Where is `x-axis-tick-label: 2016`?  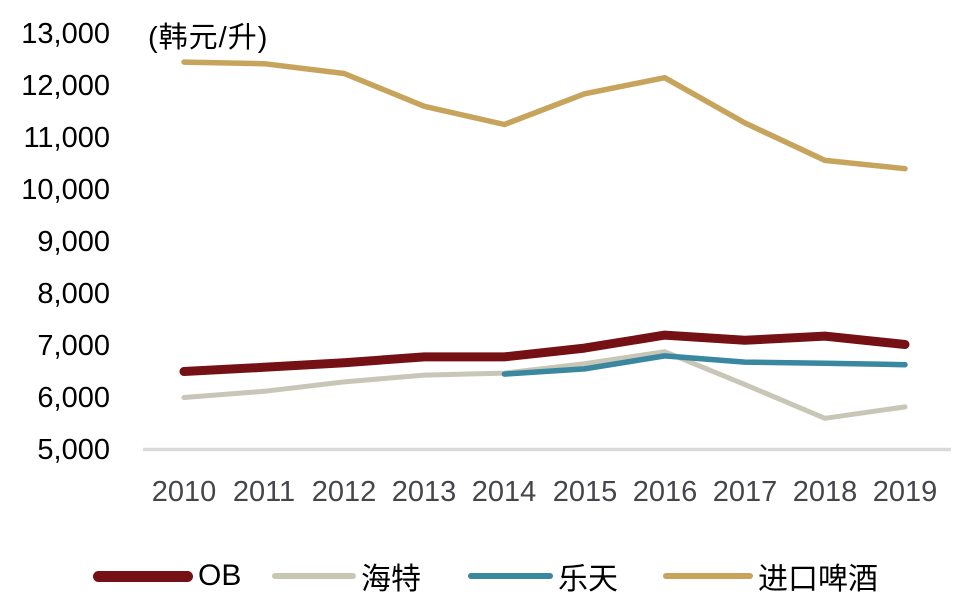
x-axis-tick-label: 2016 is located at coordinates (665, 492).